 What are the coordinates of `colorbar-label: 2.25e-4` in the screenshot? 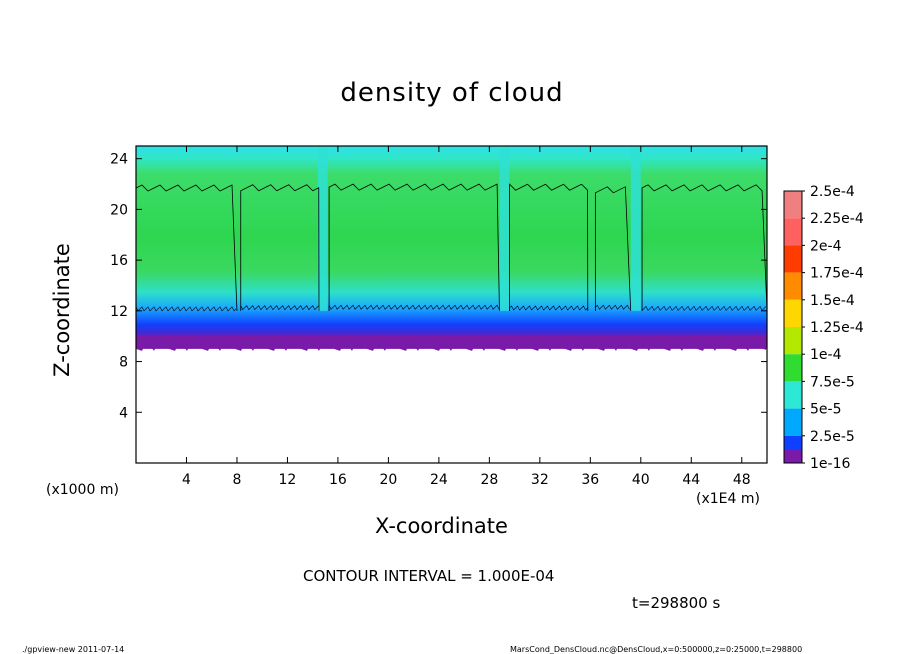 It's located at (837, 219).